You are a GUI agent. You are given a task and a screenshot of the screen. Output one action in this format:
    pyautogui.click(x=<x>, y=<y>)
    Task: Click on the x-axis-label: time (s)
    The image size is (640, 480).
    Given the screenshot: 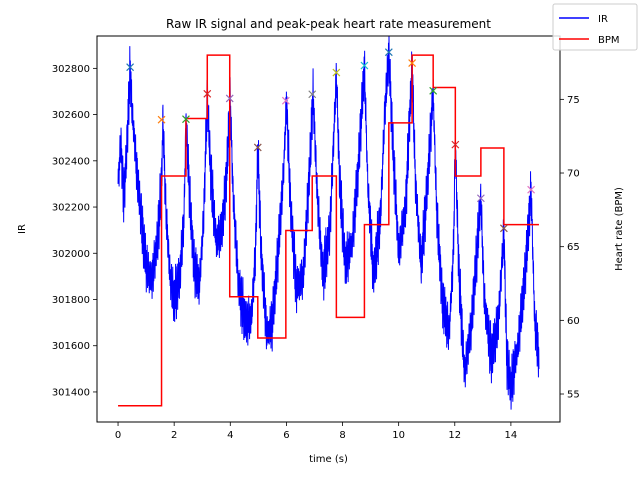 What is the action you would take?
    pyautogui.click(x=328, y=459)
    